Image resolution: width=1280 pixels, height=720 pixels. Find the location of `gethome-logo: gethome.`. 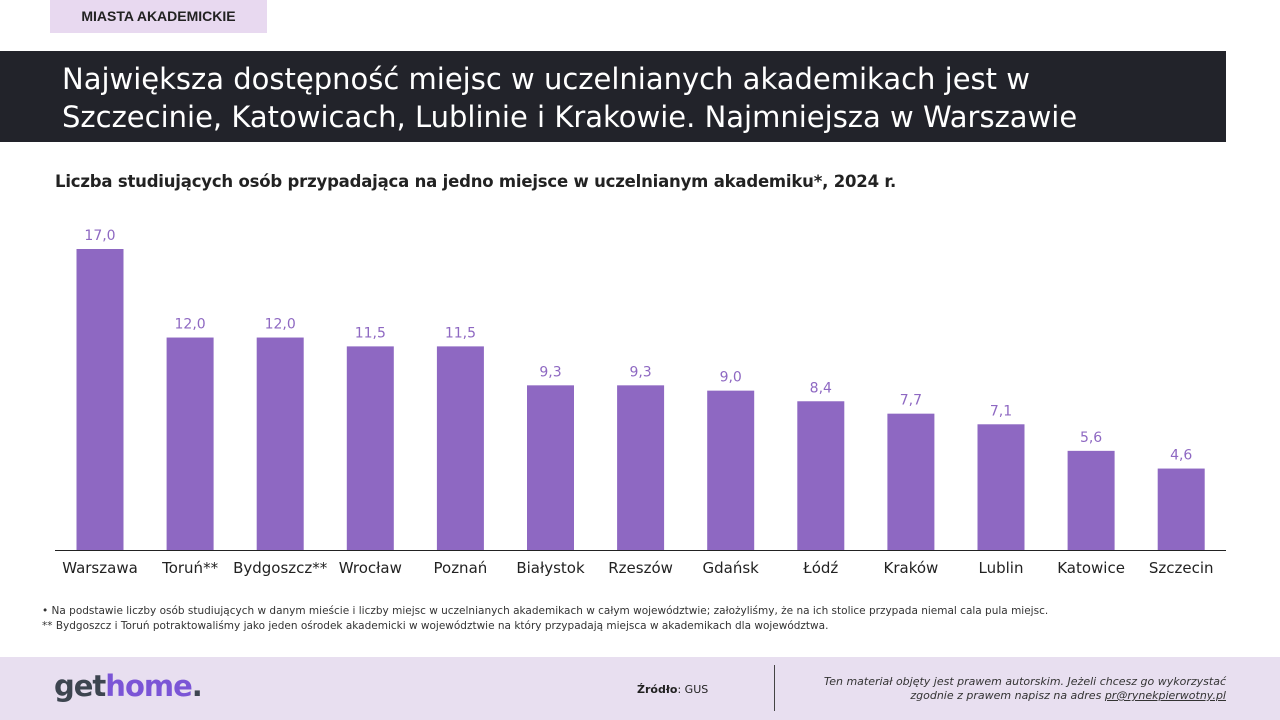

gethome-logo: gethome. is located at coordinates (128, 686).